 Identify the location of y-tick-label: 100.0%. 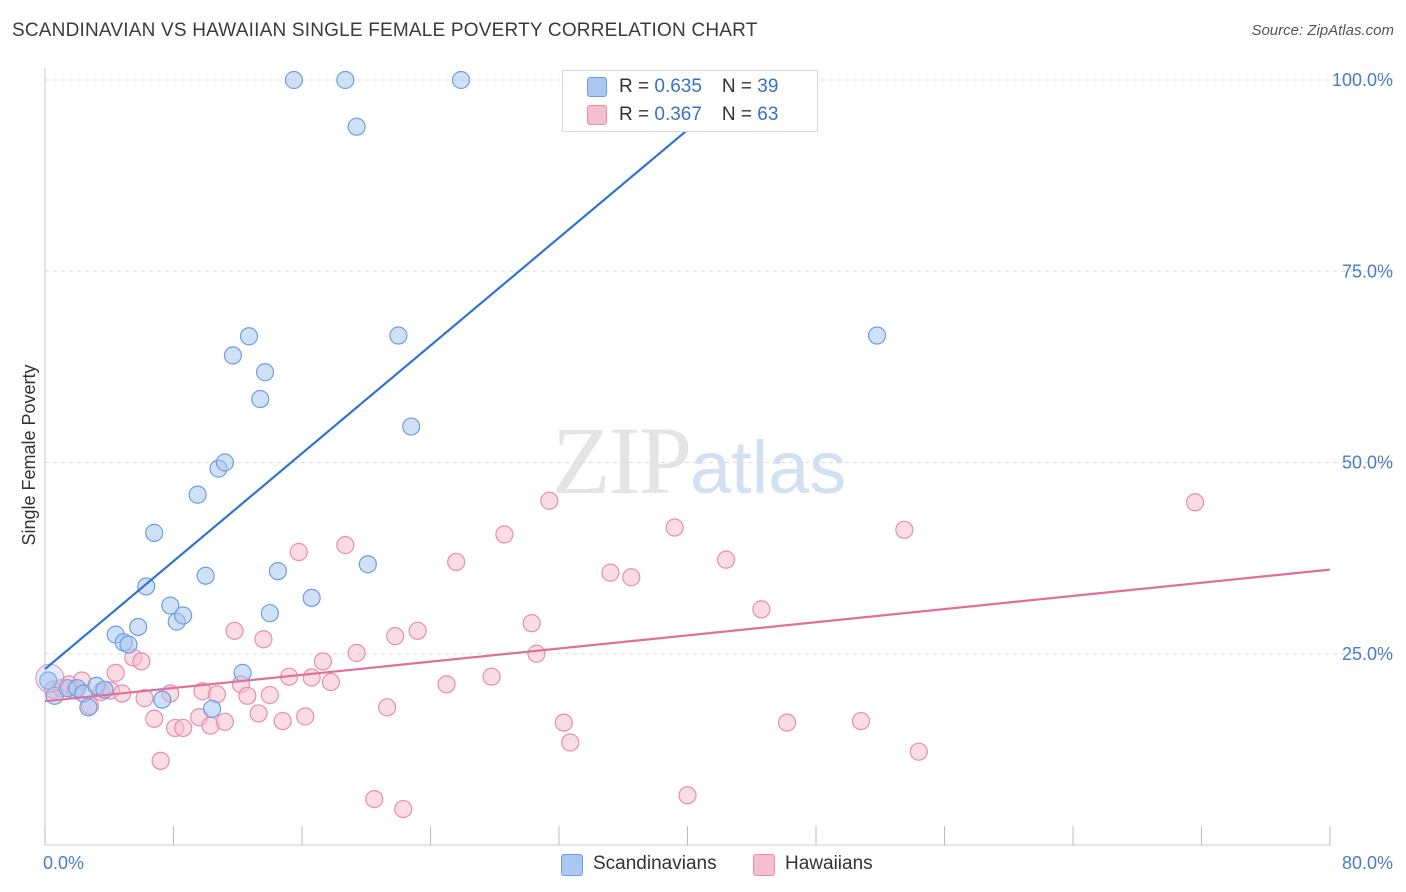
(1362, 80).